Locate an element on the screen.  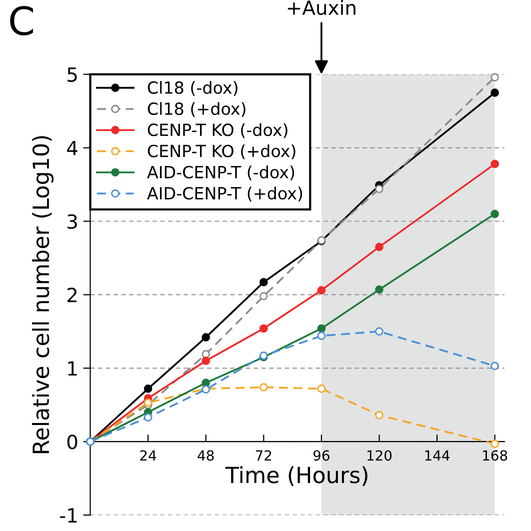
y-tick-label: 3 is located at coordinates (72, 221).